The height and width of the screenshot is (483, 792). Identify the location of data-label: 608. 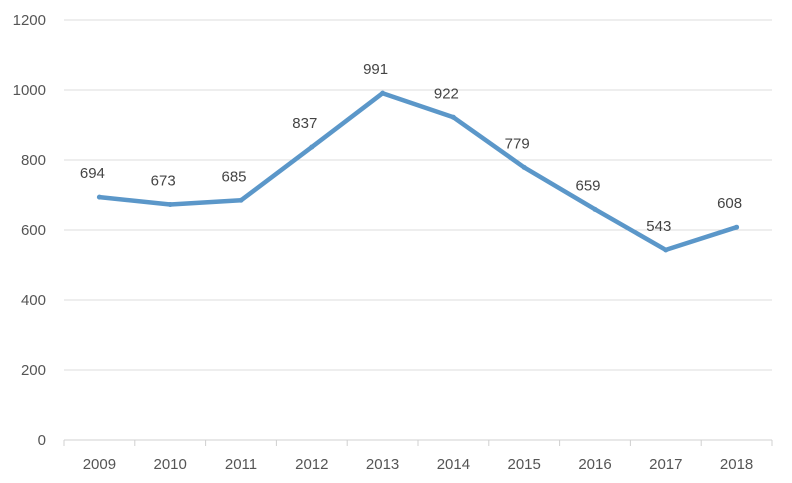
(729, 203).